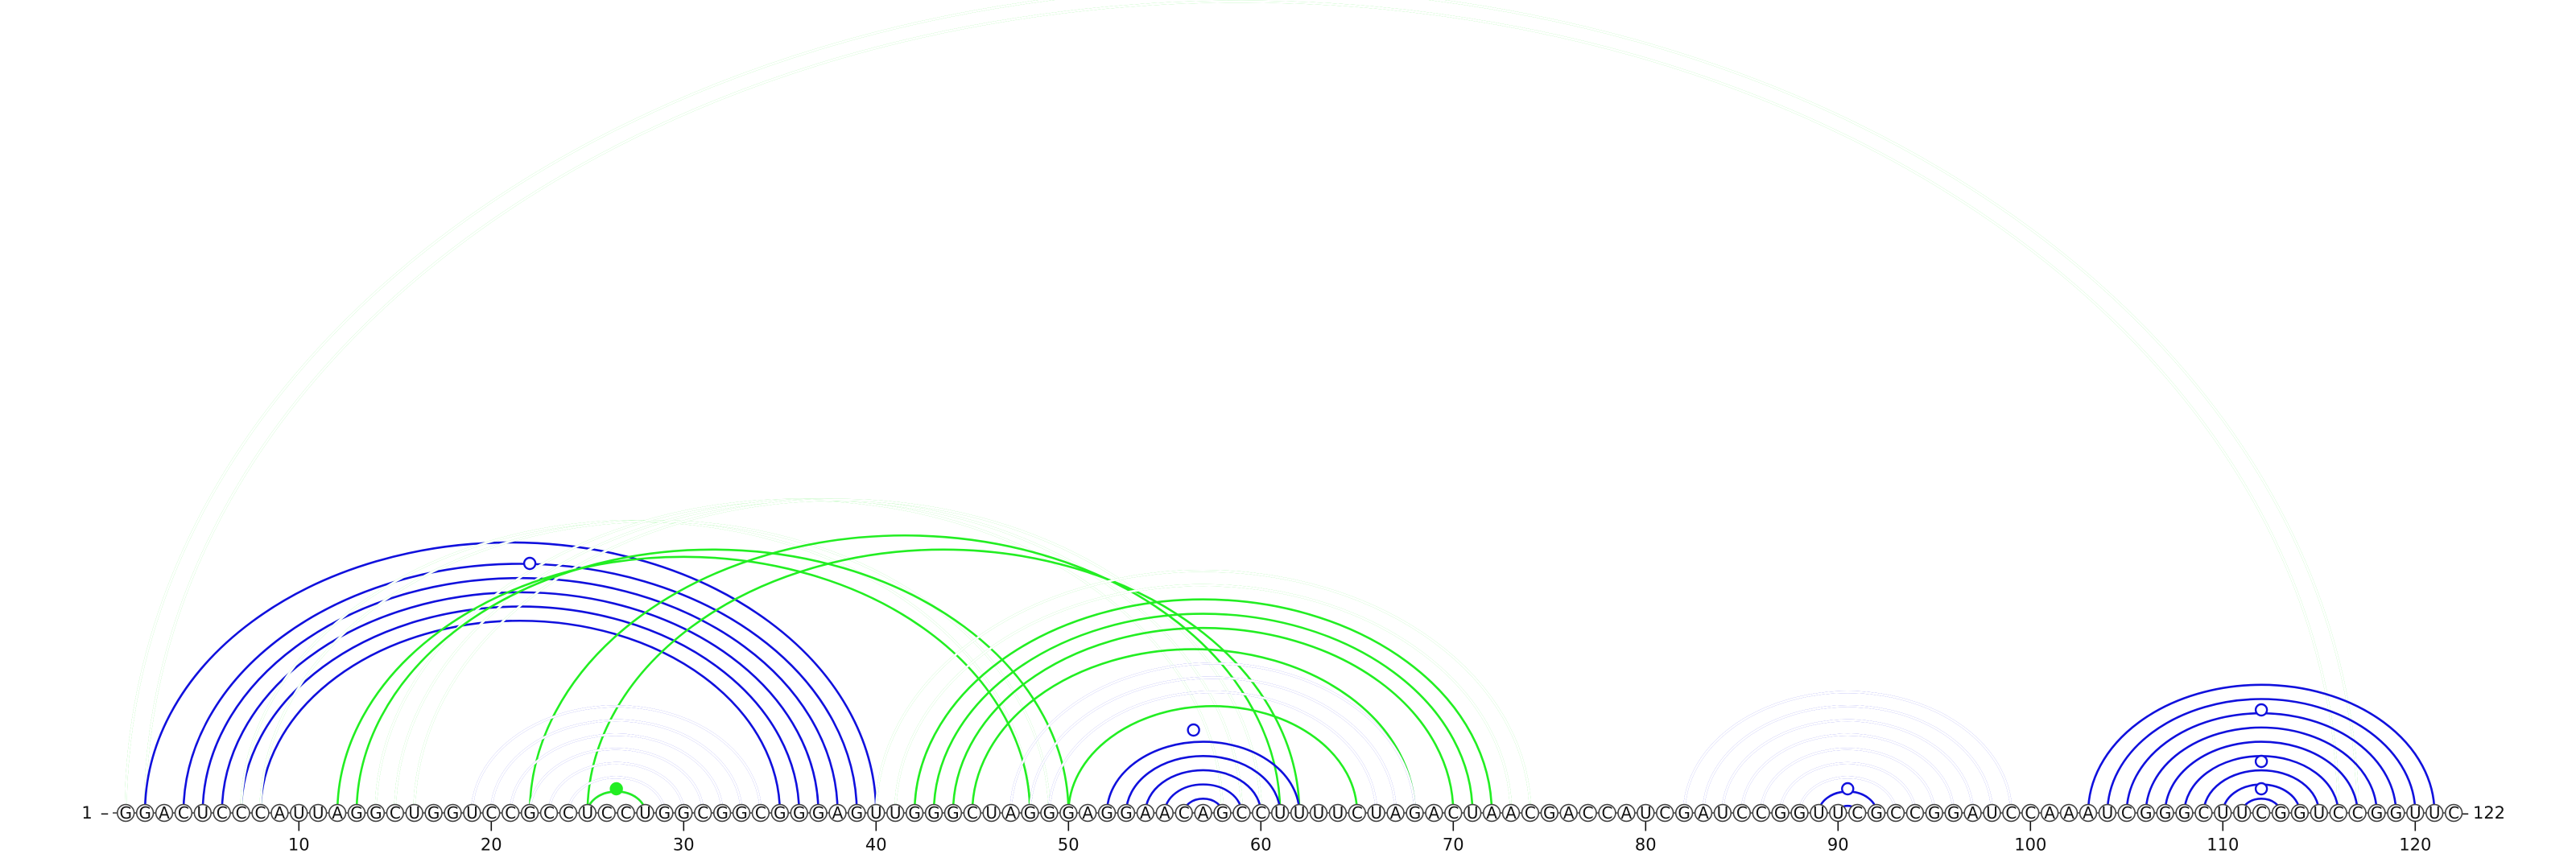 The image size is (2576, 858). What do you see at coordinates (491, 845) in the screenshot?
I see `position-tick-label: 20` at bounding box center [491, 845].